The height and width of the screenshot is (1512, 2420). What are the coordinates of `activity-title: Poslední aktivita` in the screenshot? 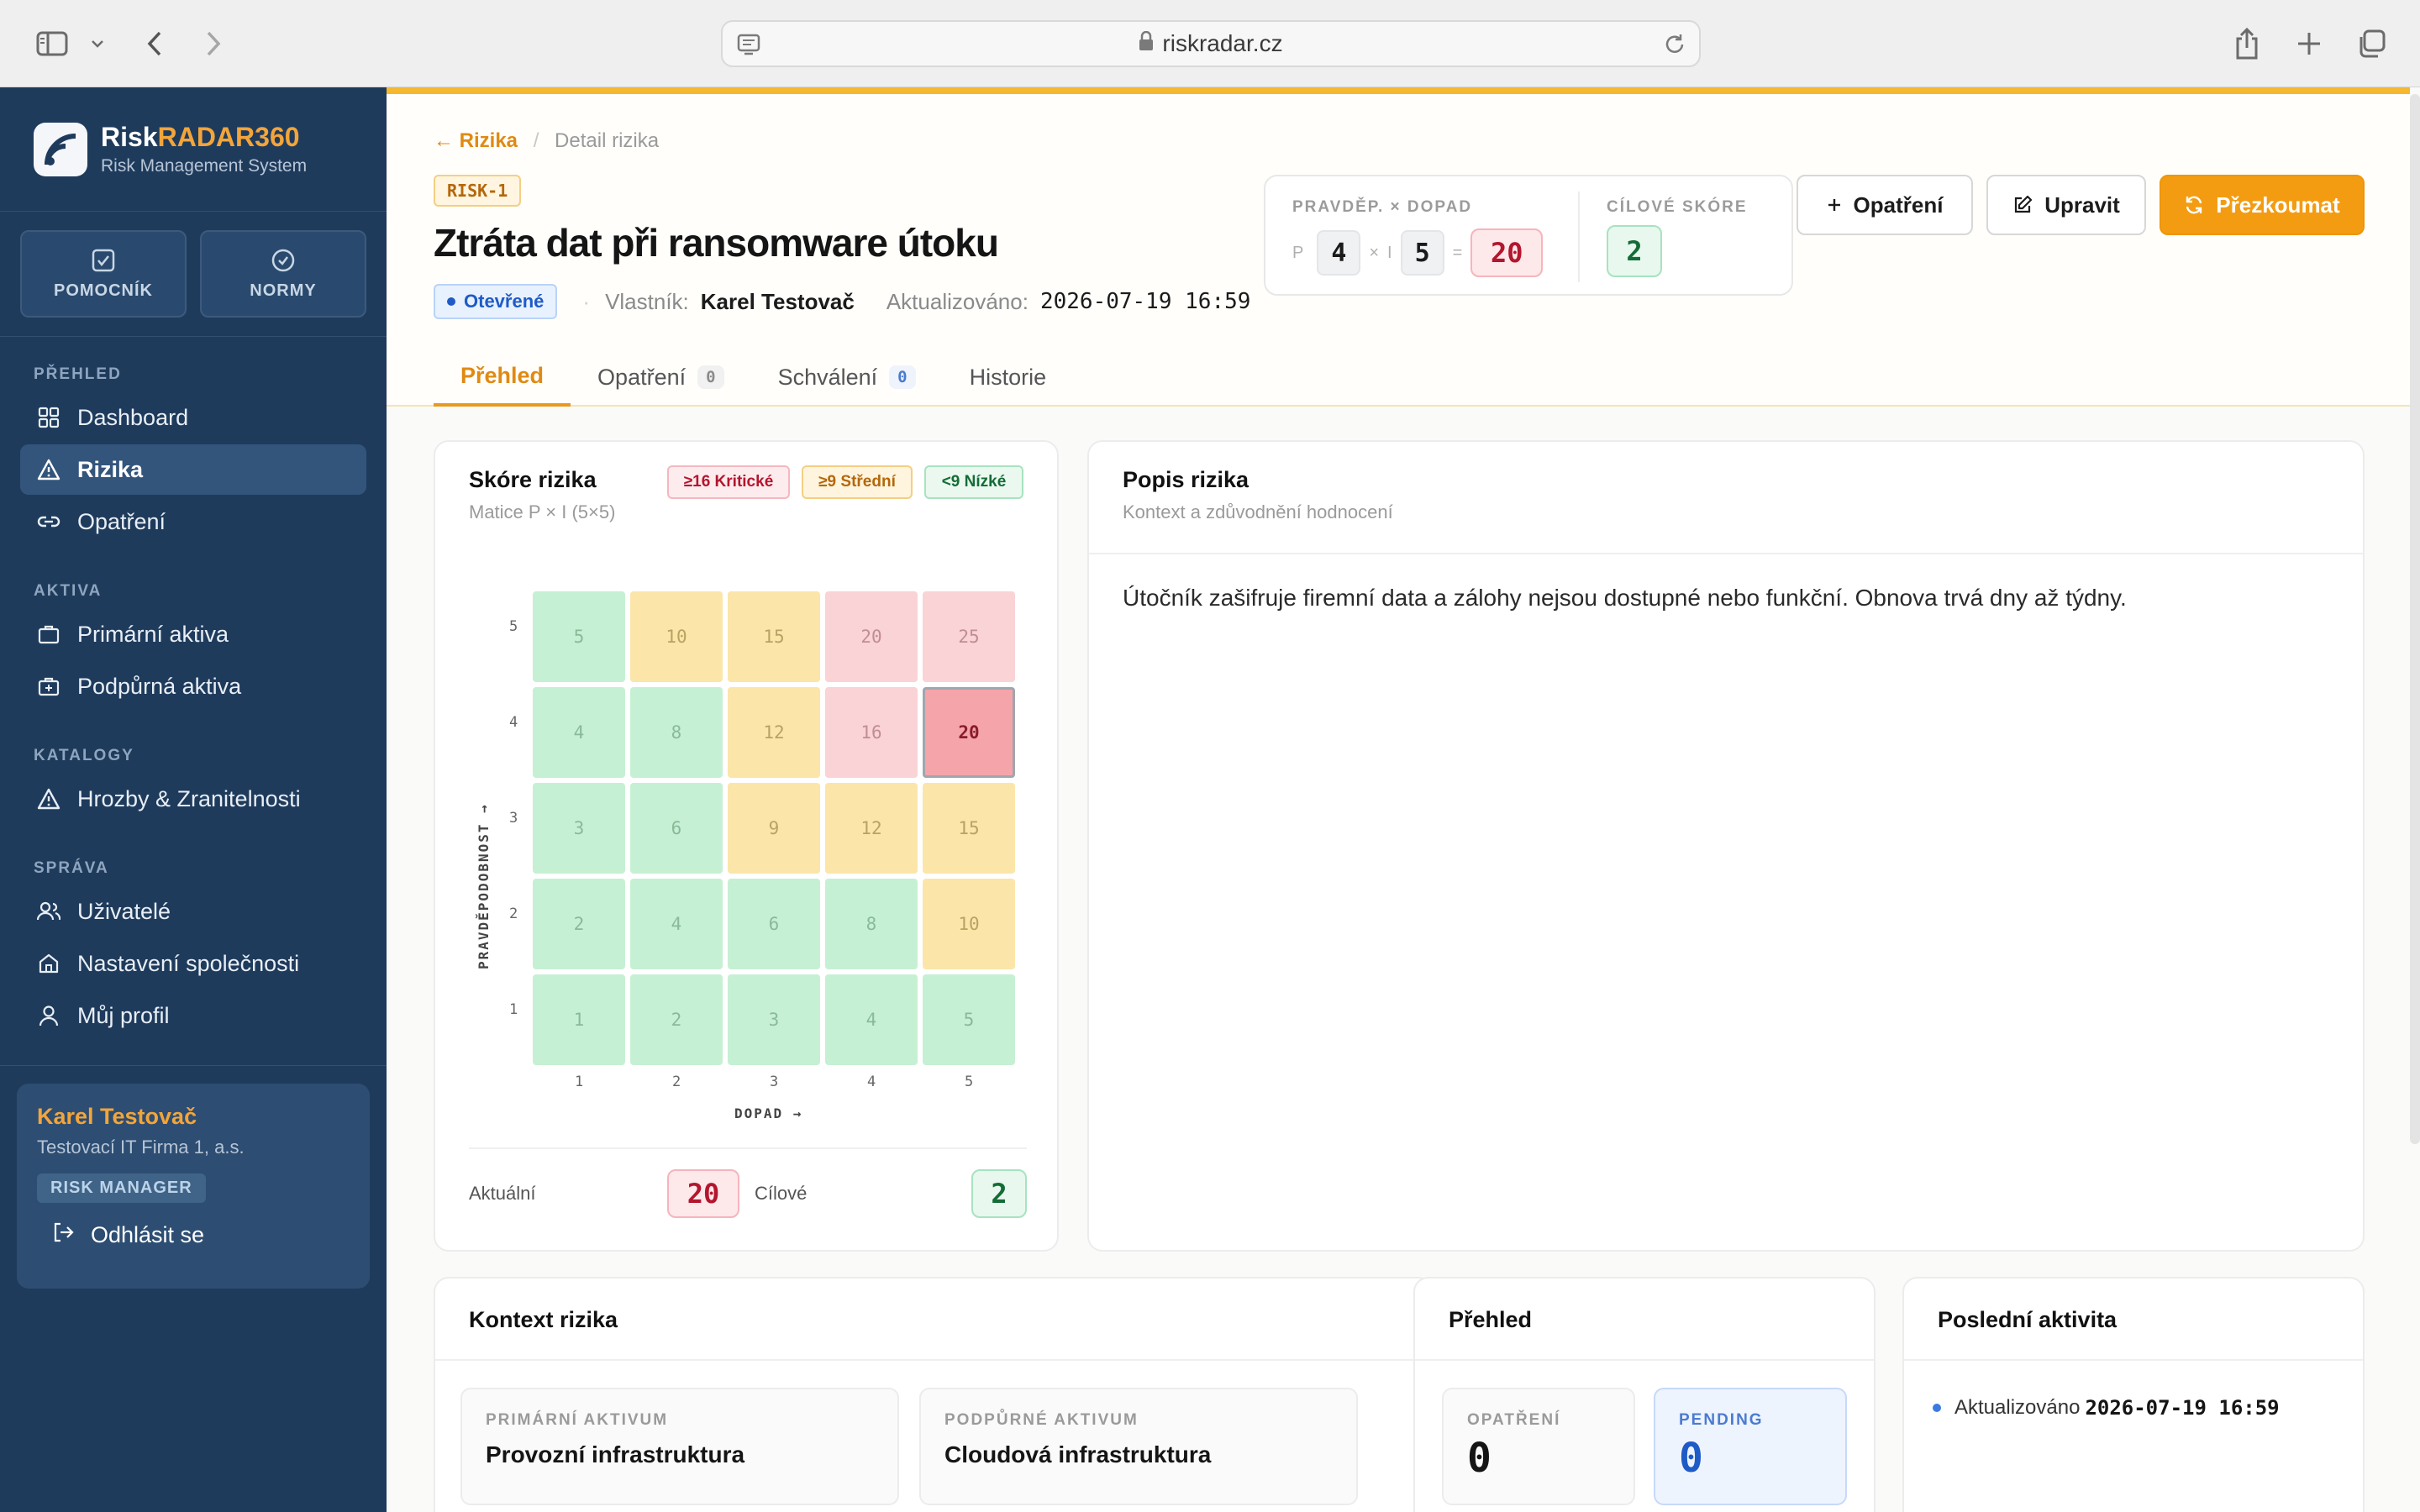 It's located at (2028, 1319).